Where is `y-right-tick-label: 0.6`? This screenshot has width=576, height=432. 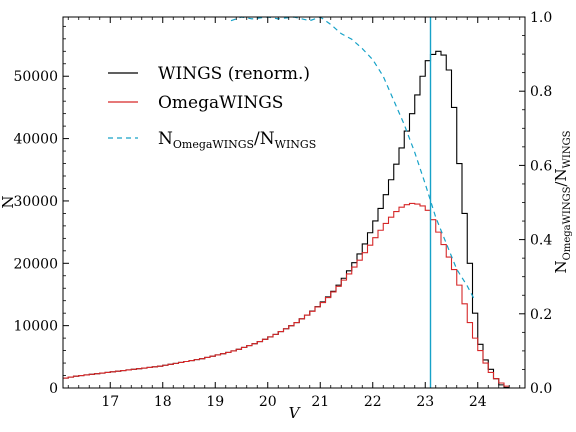 y-right-tick-label: 0.6 is located at coordinates (541, 166).